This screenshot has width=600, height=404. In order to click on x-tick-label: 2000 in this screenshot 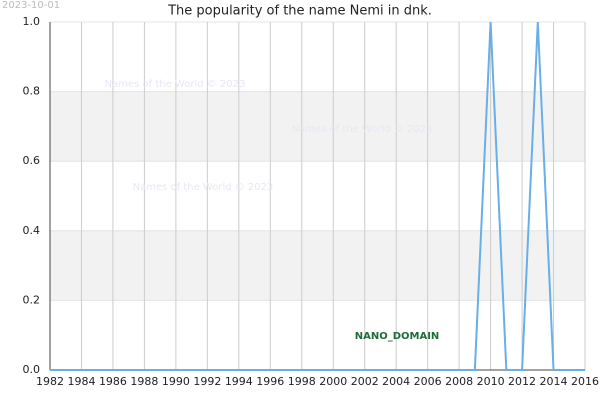, I will do `click(333, 381)`.